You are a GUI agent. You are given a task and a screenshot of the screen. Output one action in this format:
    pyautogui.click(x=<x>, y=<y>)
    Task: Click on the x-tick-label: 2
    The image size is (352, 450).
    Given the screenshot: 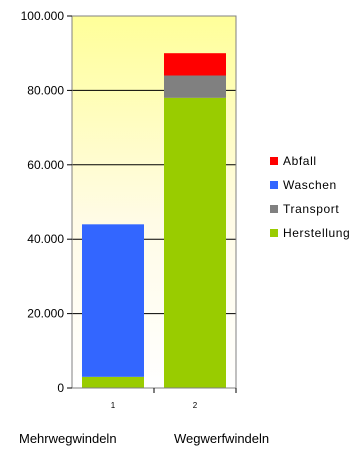 What is the action you would take?
    pyautogui.click(x=195, y=405)
    